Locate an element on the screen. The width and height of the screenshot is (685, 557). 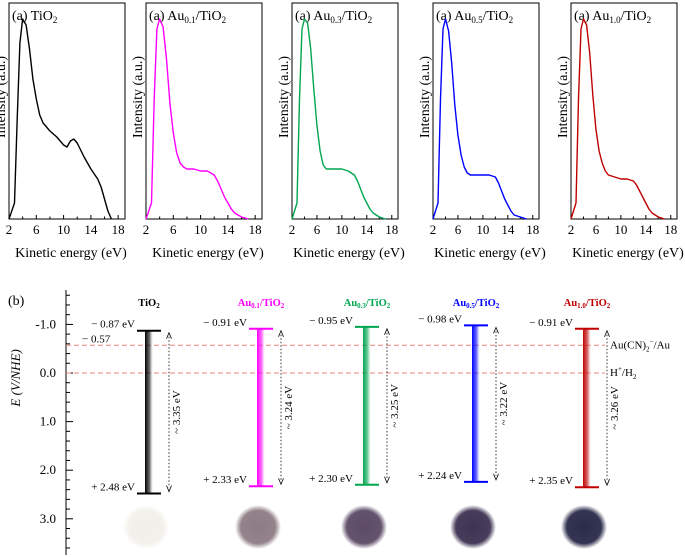
panel-b-label: (b) is located at coordinates (16, 301).